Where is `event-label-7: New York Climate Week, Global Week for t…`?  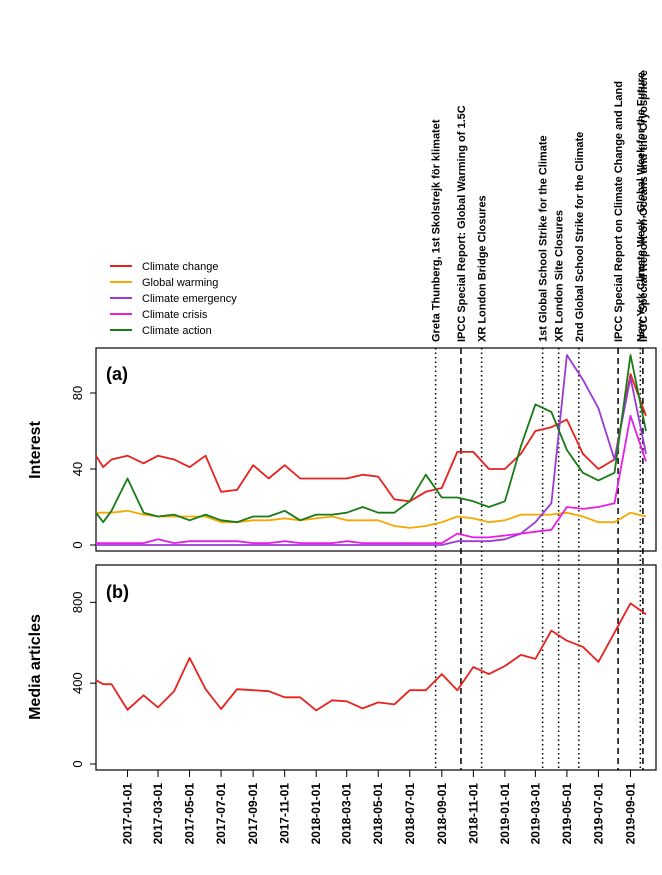
event-label-7: New York Climate Week, Global Week for t… is located at coordinates (641, 207).